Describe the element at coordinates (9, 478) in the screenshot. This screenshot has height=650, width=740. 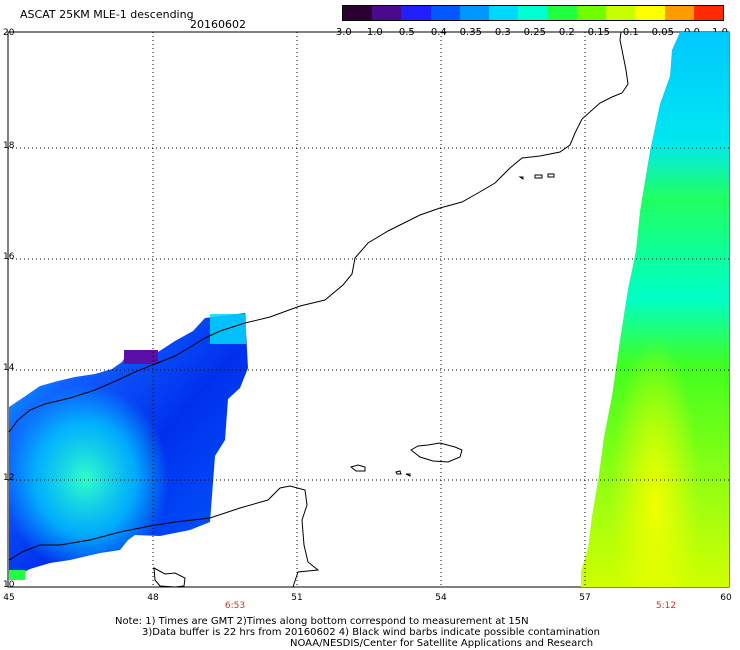
I see `lat-label: 12` at that location.